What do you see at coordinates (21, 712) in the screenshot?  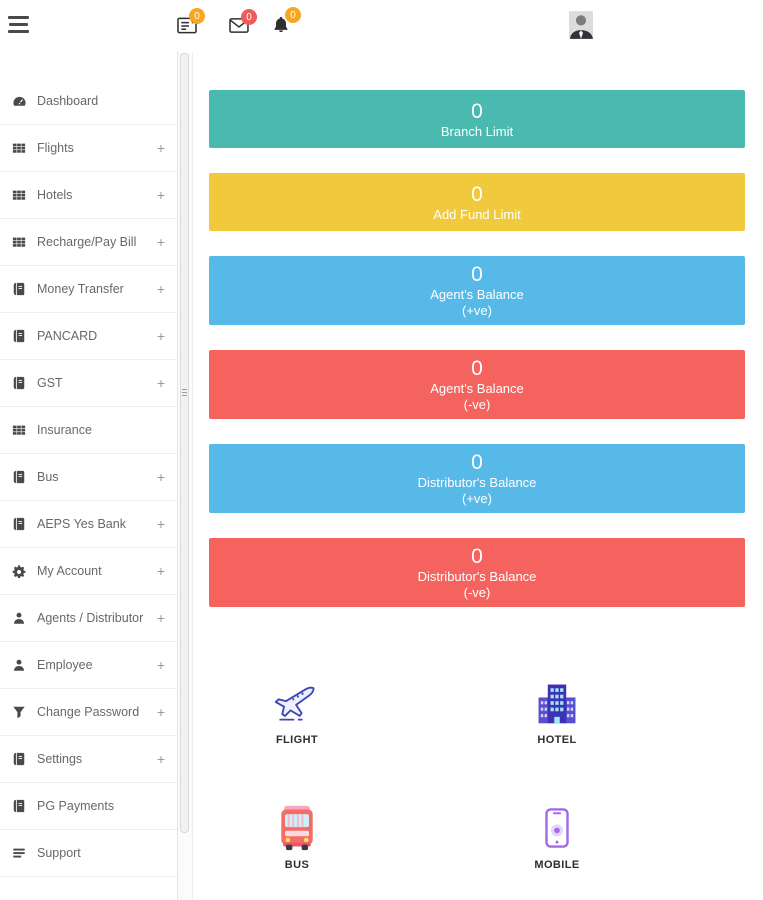 I see `filter-icon` at bounding box center [21, 712].